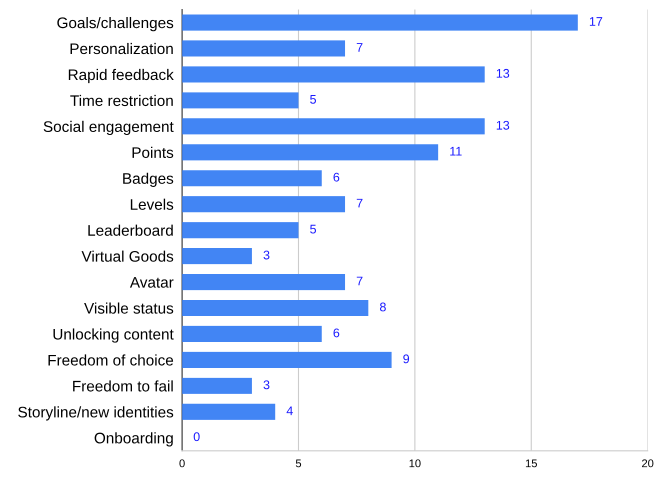 The width and height of the screenshot is (667, 477). What do you see at coordinates (152, 282) in the screenshot?
I see `y-tick-label: Avatar` at bounding box center [152, 282].